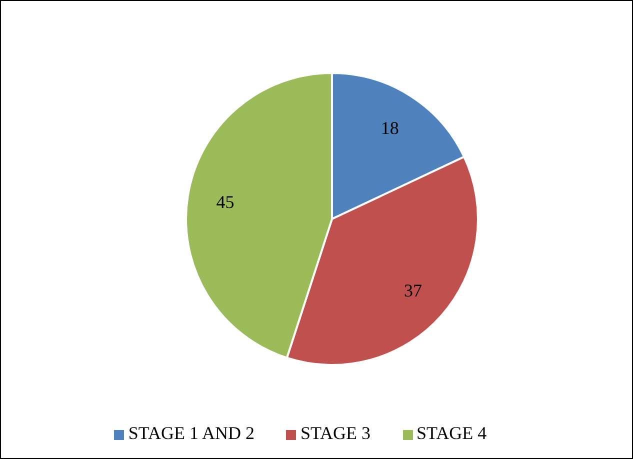 The height and width of the screenshot is (459, 633). Describe the element at coordinates (225, 202) in the screenshot. I see `data-label: 45` at that location.